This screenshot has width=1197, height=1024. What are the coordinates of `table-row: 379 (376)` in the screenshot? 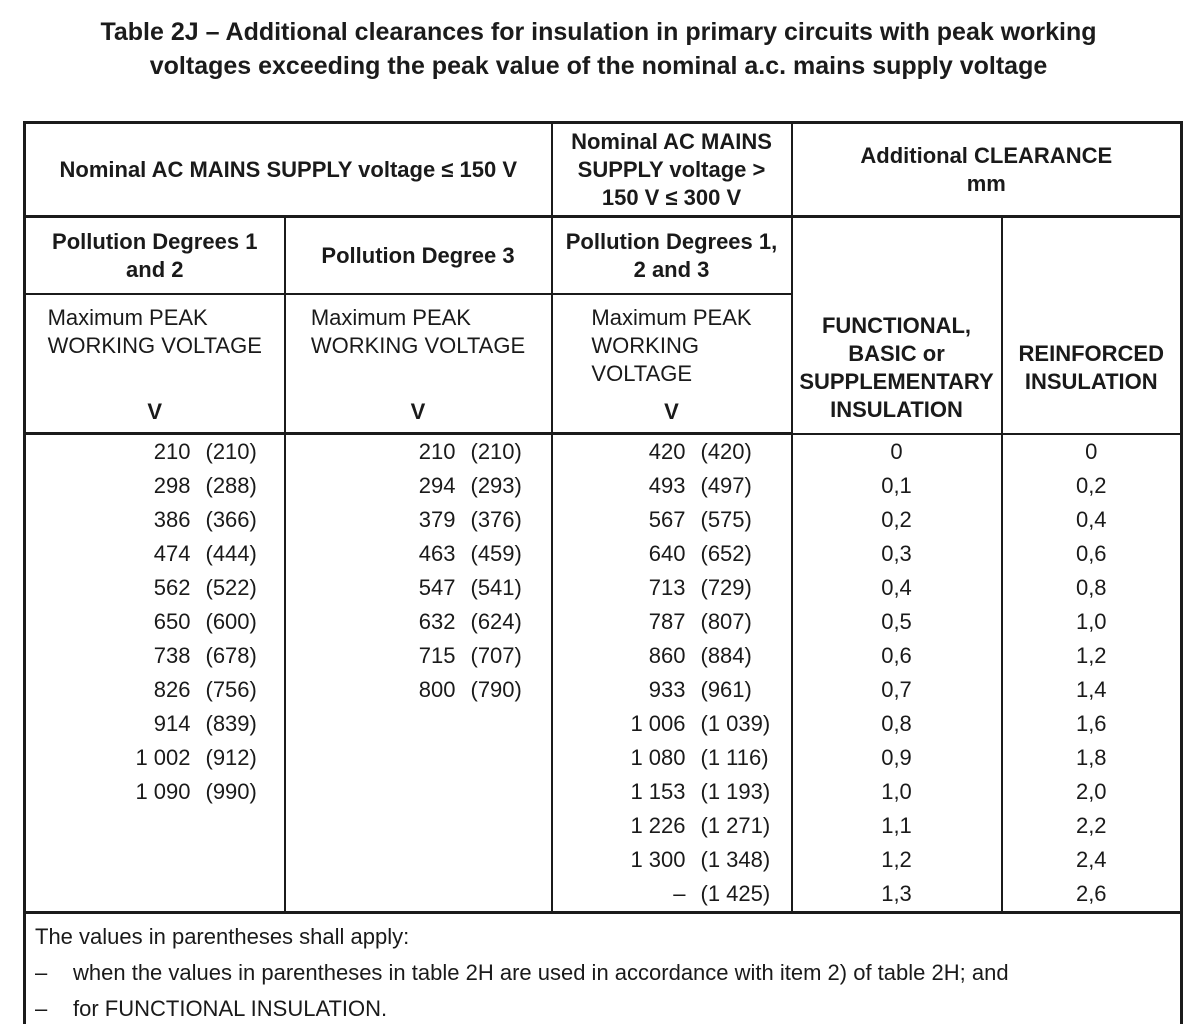 It's located at (418, 520).